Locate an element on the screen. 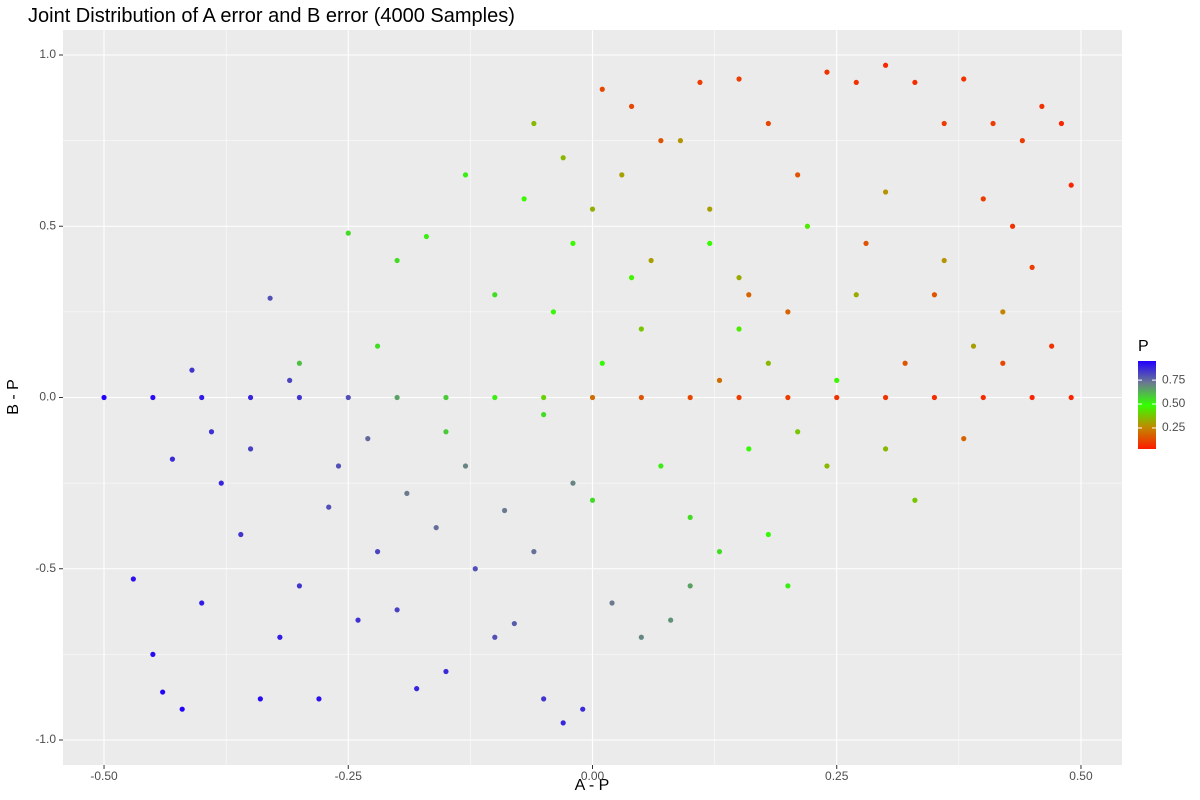 The image size is (1200, 800). y-axis-title: B - P is located at coordinates (13, 397).